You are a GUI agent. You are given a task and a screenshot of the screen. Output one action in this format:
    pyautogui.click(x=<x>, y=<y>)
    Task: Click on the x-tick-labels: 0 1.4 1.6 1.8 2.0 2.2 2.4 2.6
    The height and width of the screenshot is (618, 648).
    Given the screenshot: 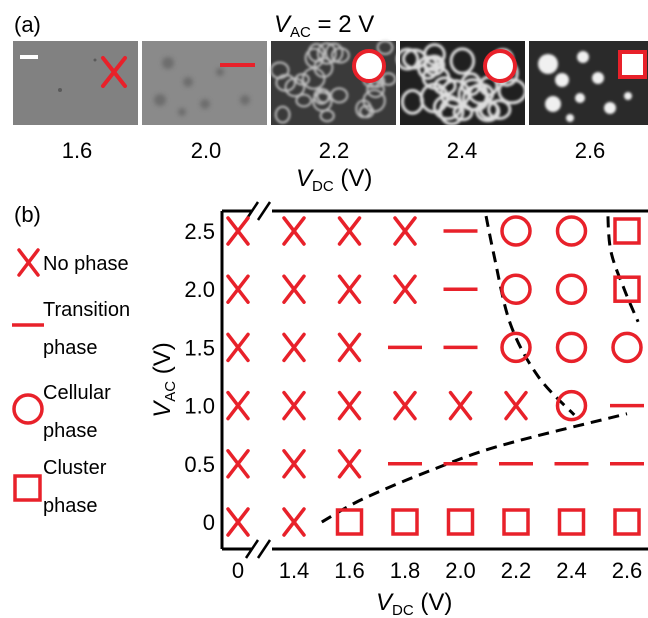 What is the action you would take?
    pyautogui.click(x=437, y=570)
    